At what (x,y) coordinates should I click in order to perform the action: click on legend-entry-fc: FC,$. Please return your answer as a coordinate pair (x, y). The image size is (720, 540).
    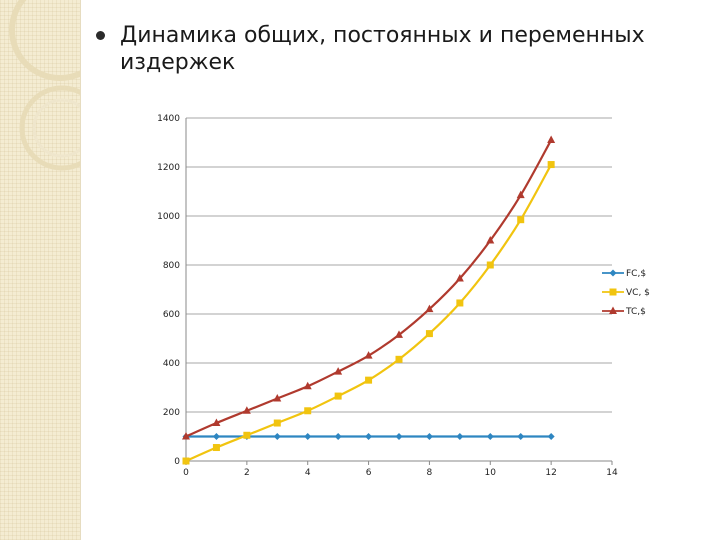
    Looking at the image, I should click on (624, 274).